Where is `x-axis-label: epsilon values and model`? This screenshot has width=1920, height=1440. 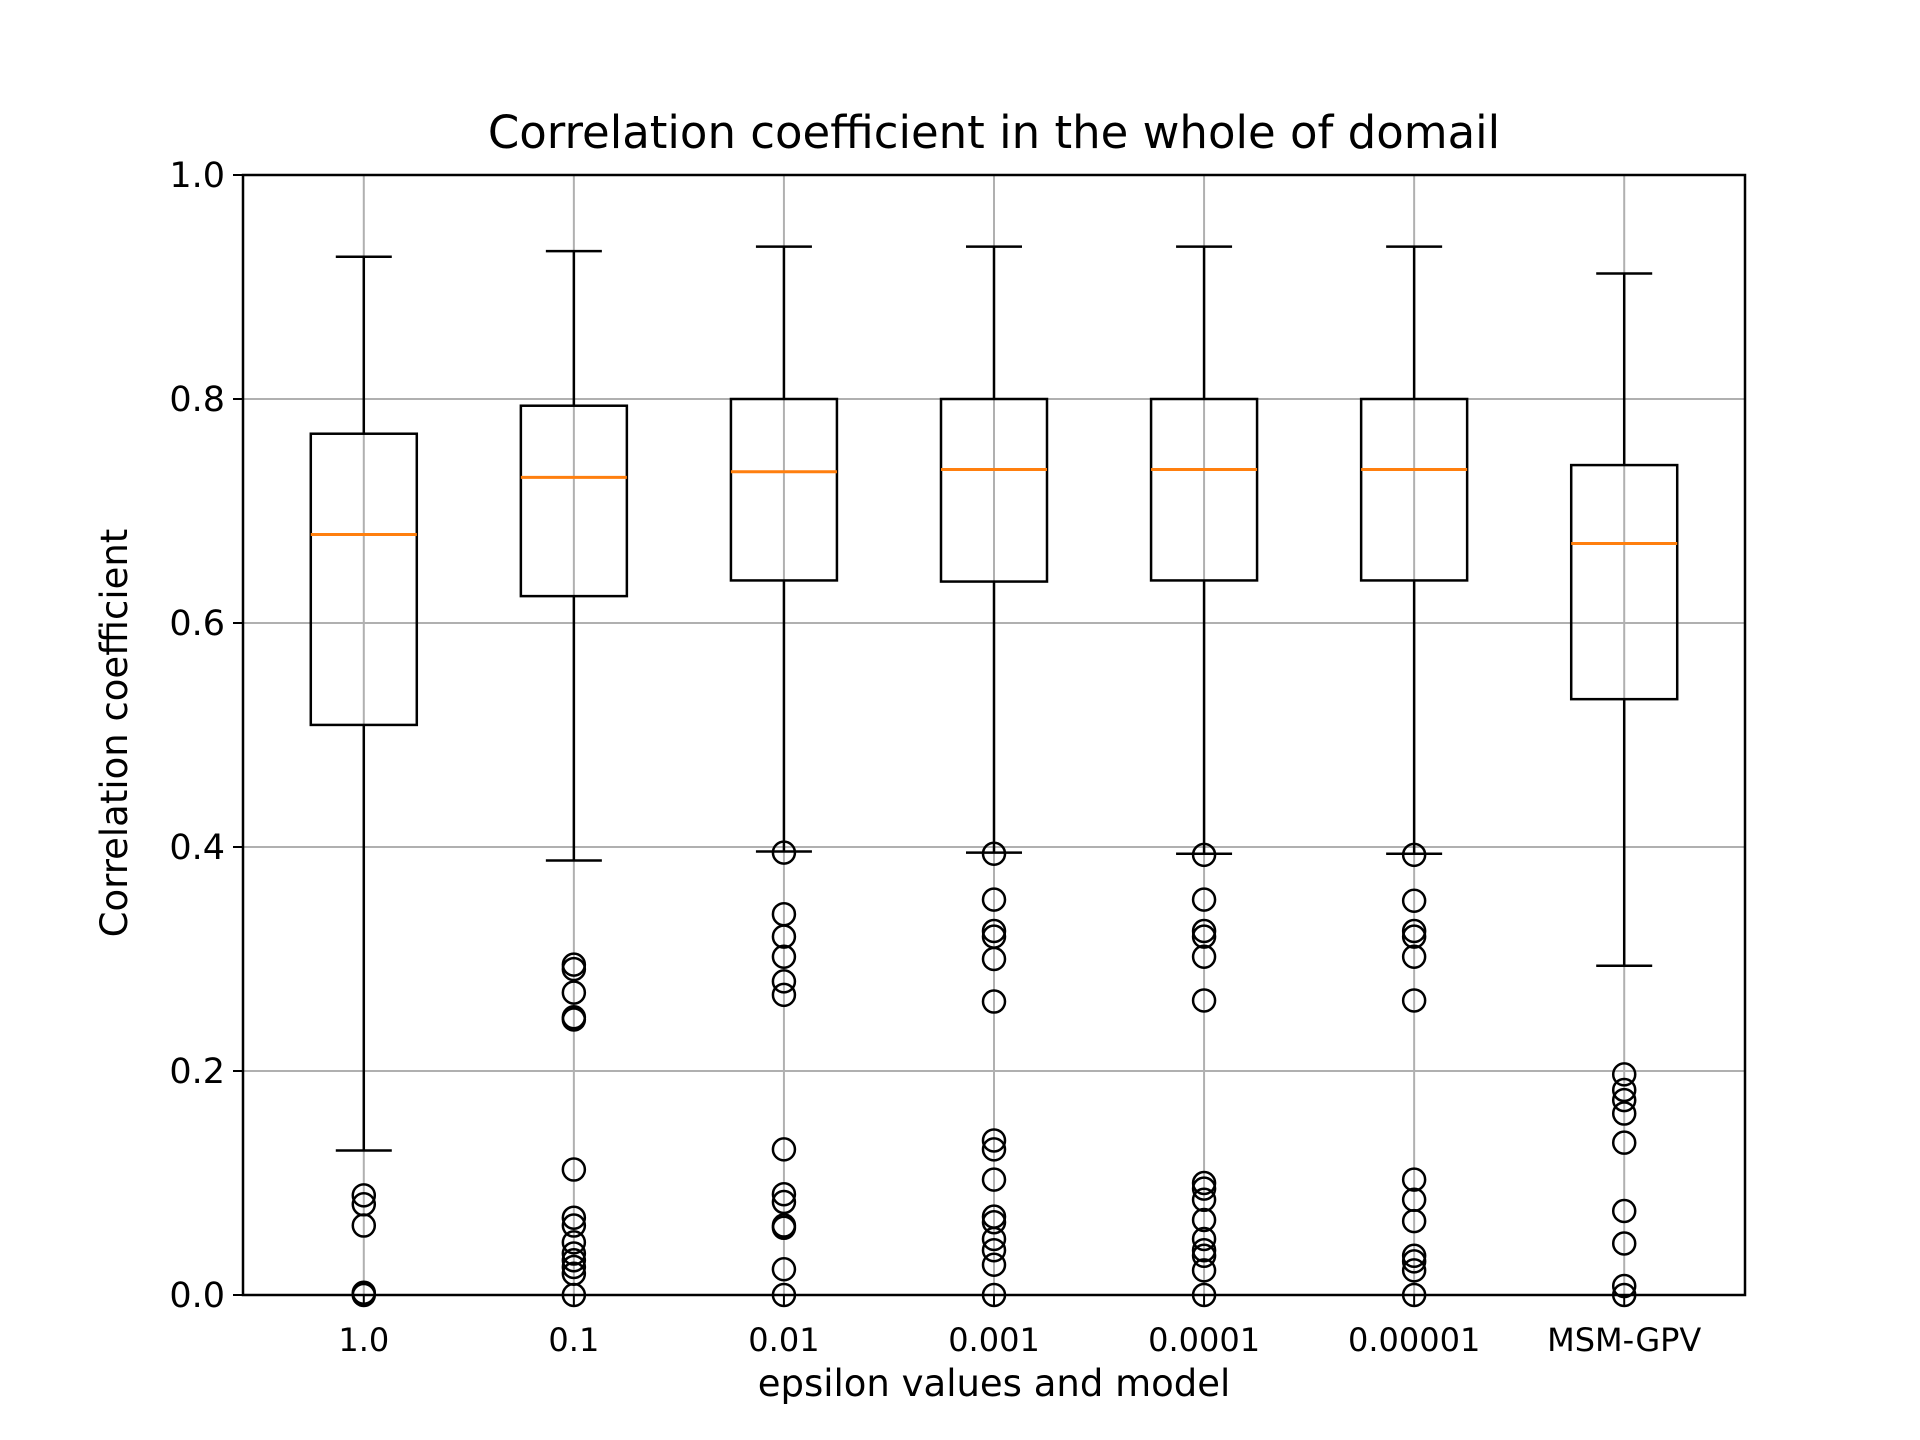 x-axis-label: epsilon values and model is located at coordinates (994, 1383).